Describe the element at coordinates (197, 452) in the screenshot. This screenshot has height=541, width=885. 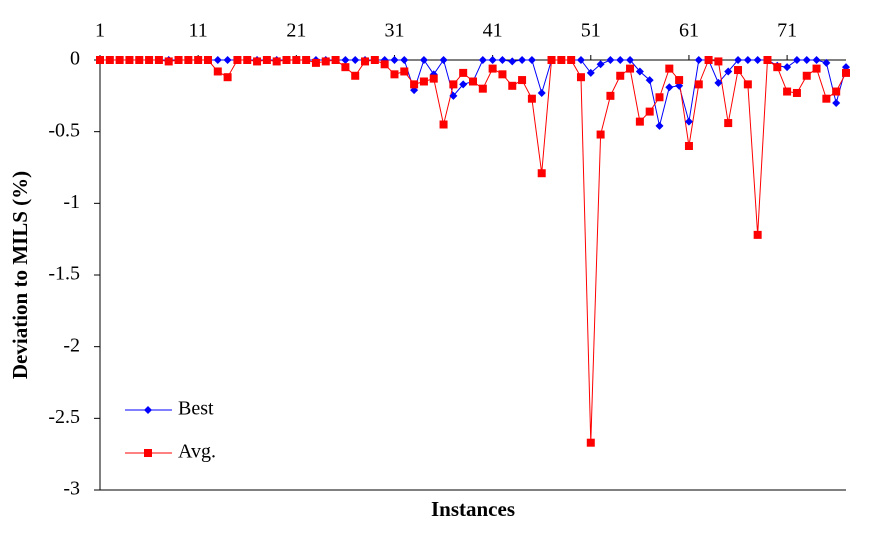
I see `legend-label: Avg.` at that location.